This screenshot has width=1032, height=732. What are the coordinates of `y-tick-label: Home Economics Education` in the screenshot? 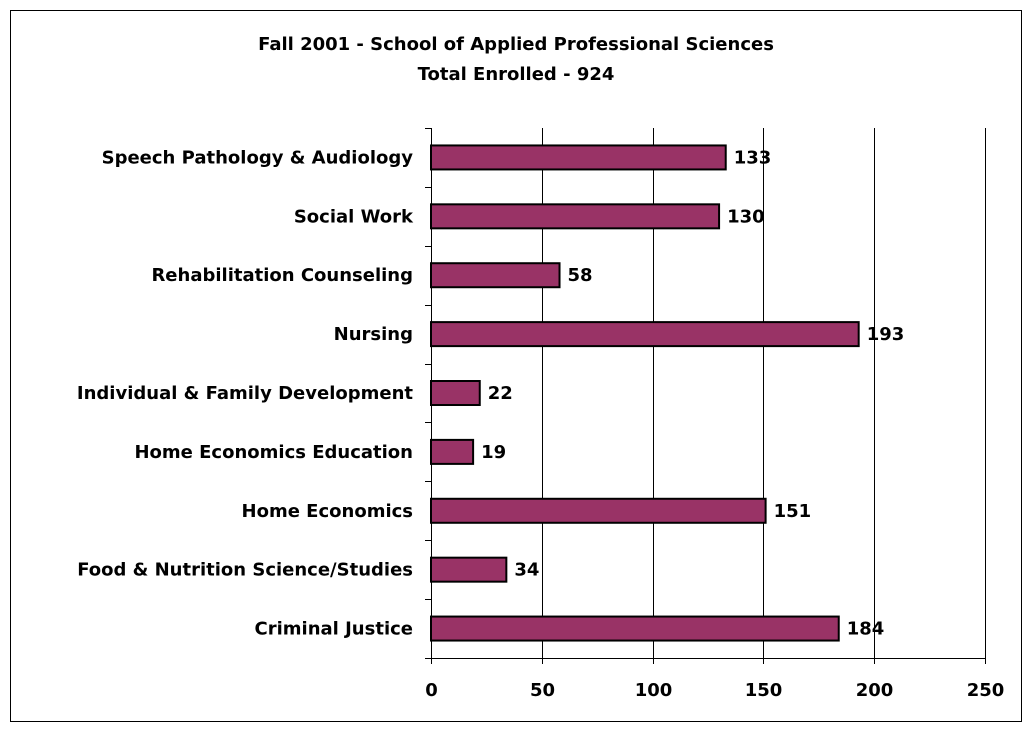 It's located at (273, 452).